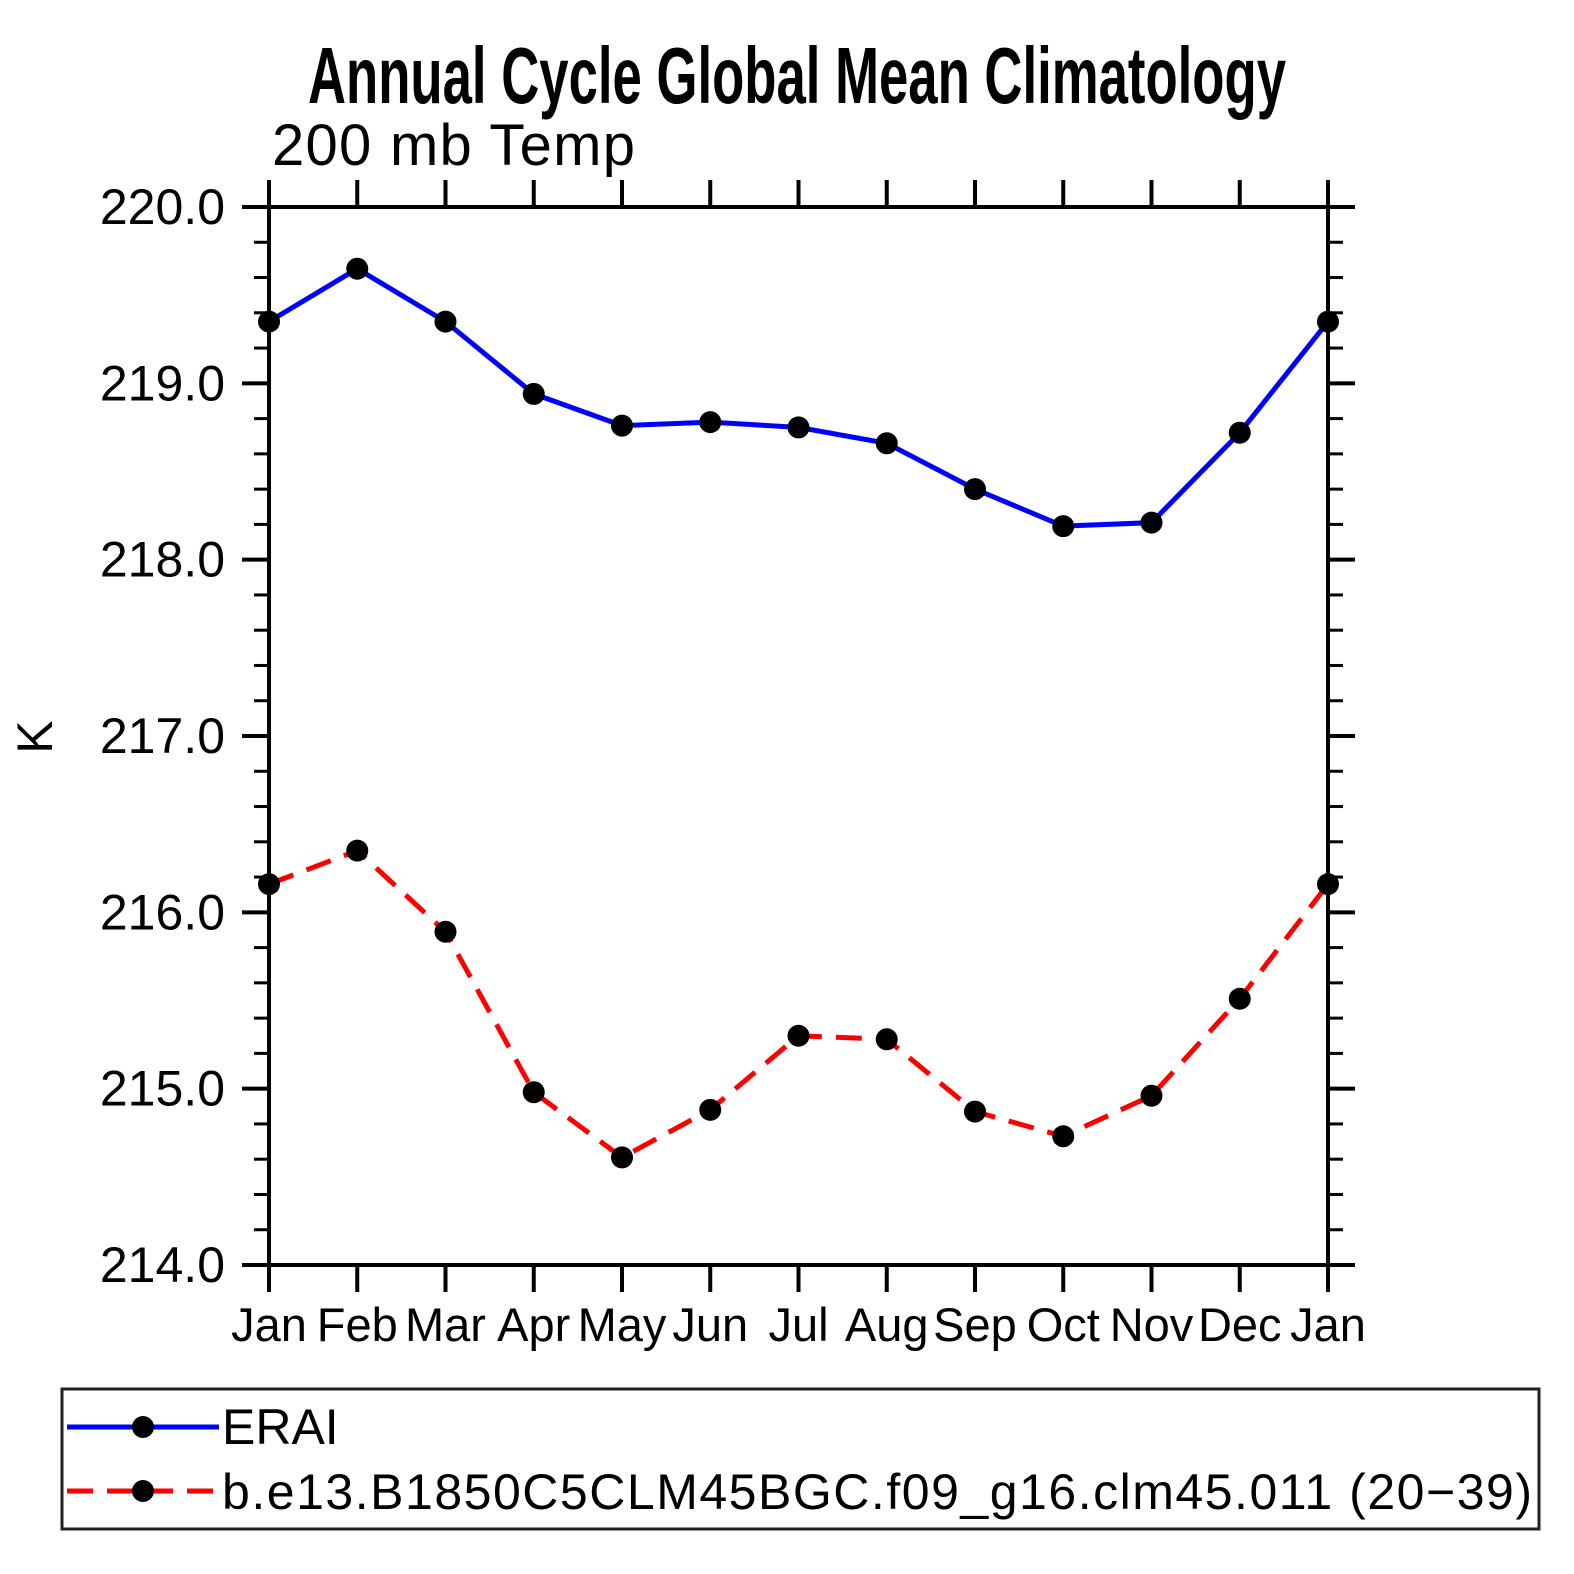  I want to click on erai-line, so click(798, 397).